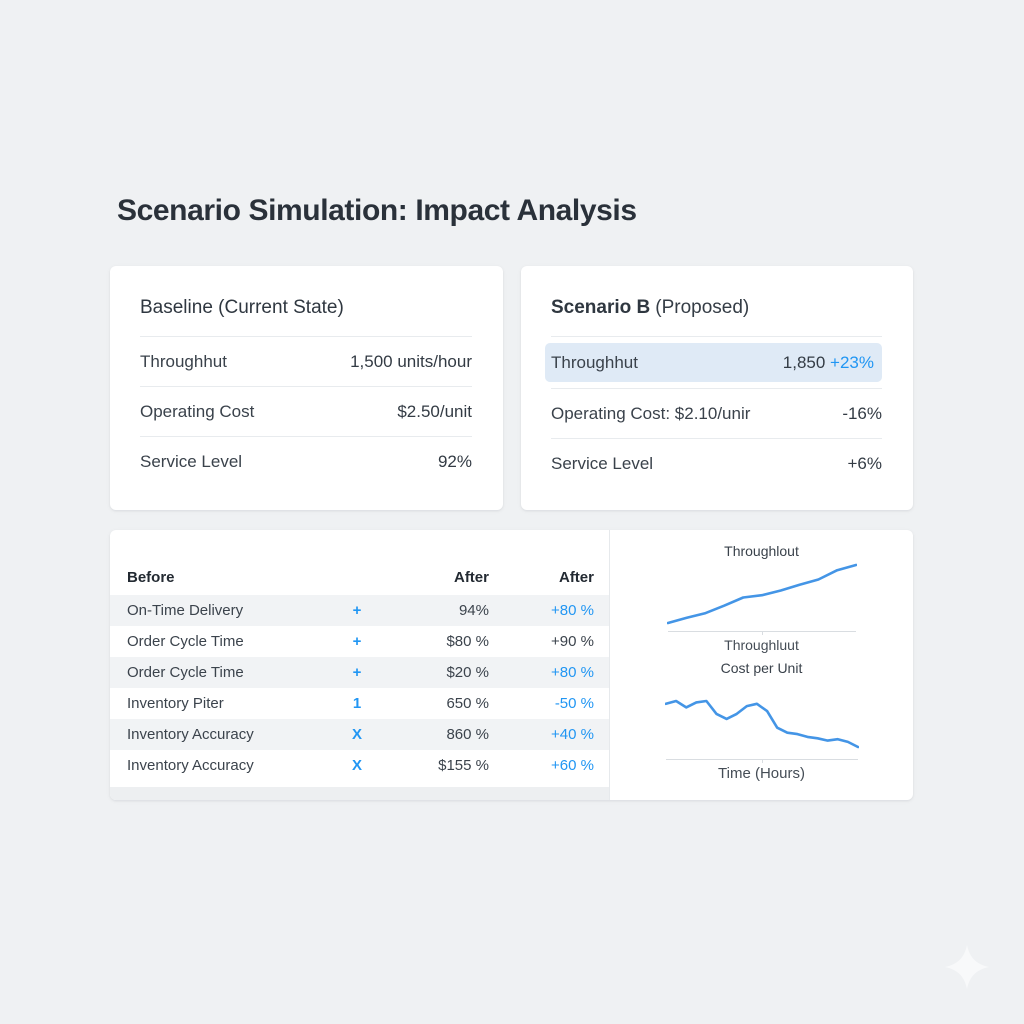 The height and width of the screenshot is (1024, 1024). Describe the element at coordinates (761, 668) in the screenshot. I see `cost-chart-title: Cost per Unit` at that location.